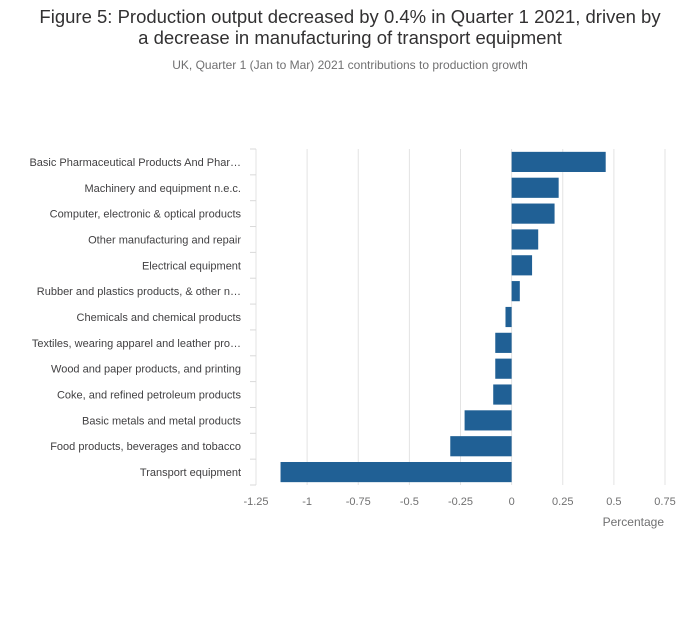 This screenshot has height=635, width=700. What do you see at coordinates (145, 447) in the screenshot?
I see `category-label: Food products, beverages and tobacco` at bounding box center [145, 447].